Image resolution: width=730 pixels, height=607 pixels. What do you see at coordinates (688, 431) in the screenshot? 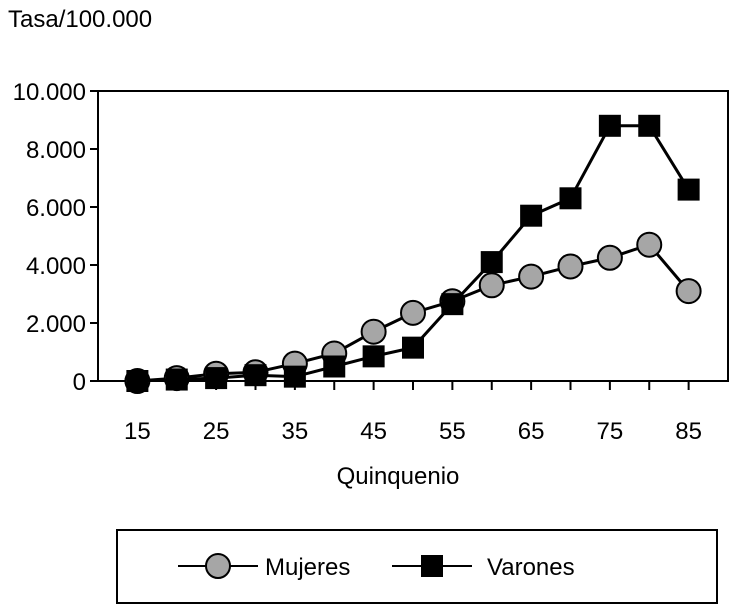
I see `x-tick-label: 85` at bounding box center [688, 431].